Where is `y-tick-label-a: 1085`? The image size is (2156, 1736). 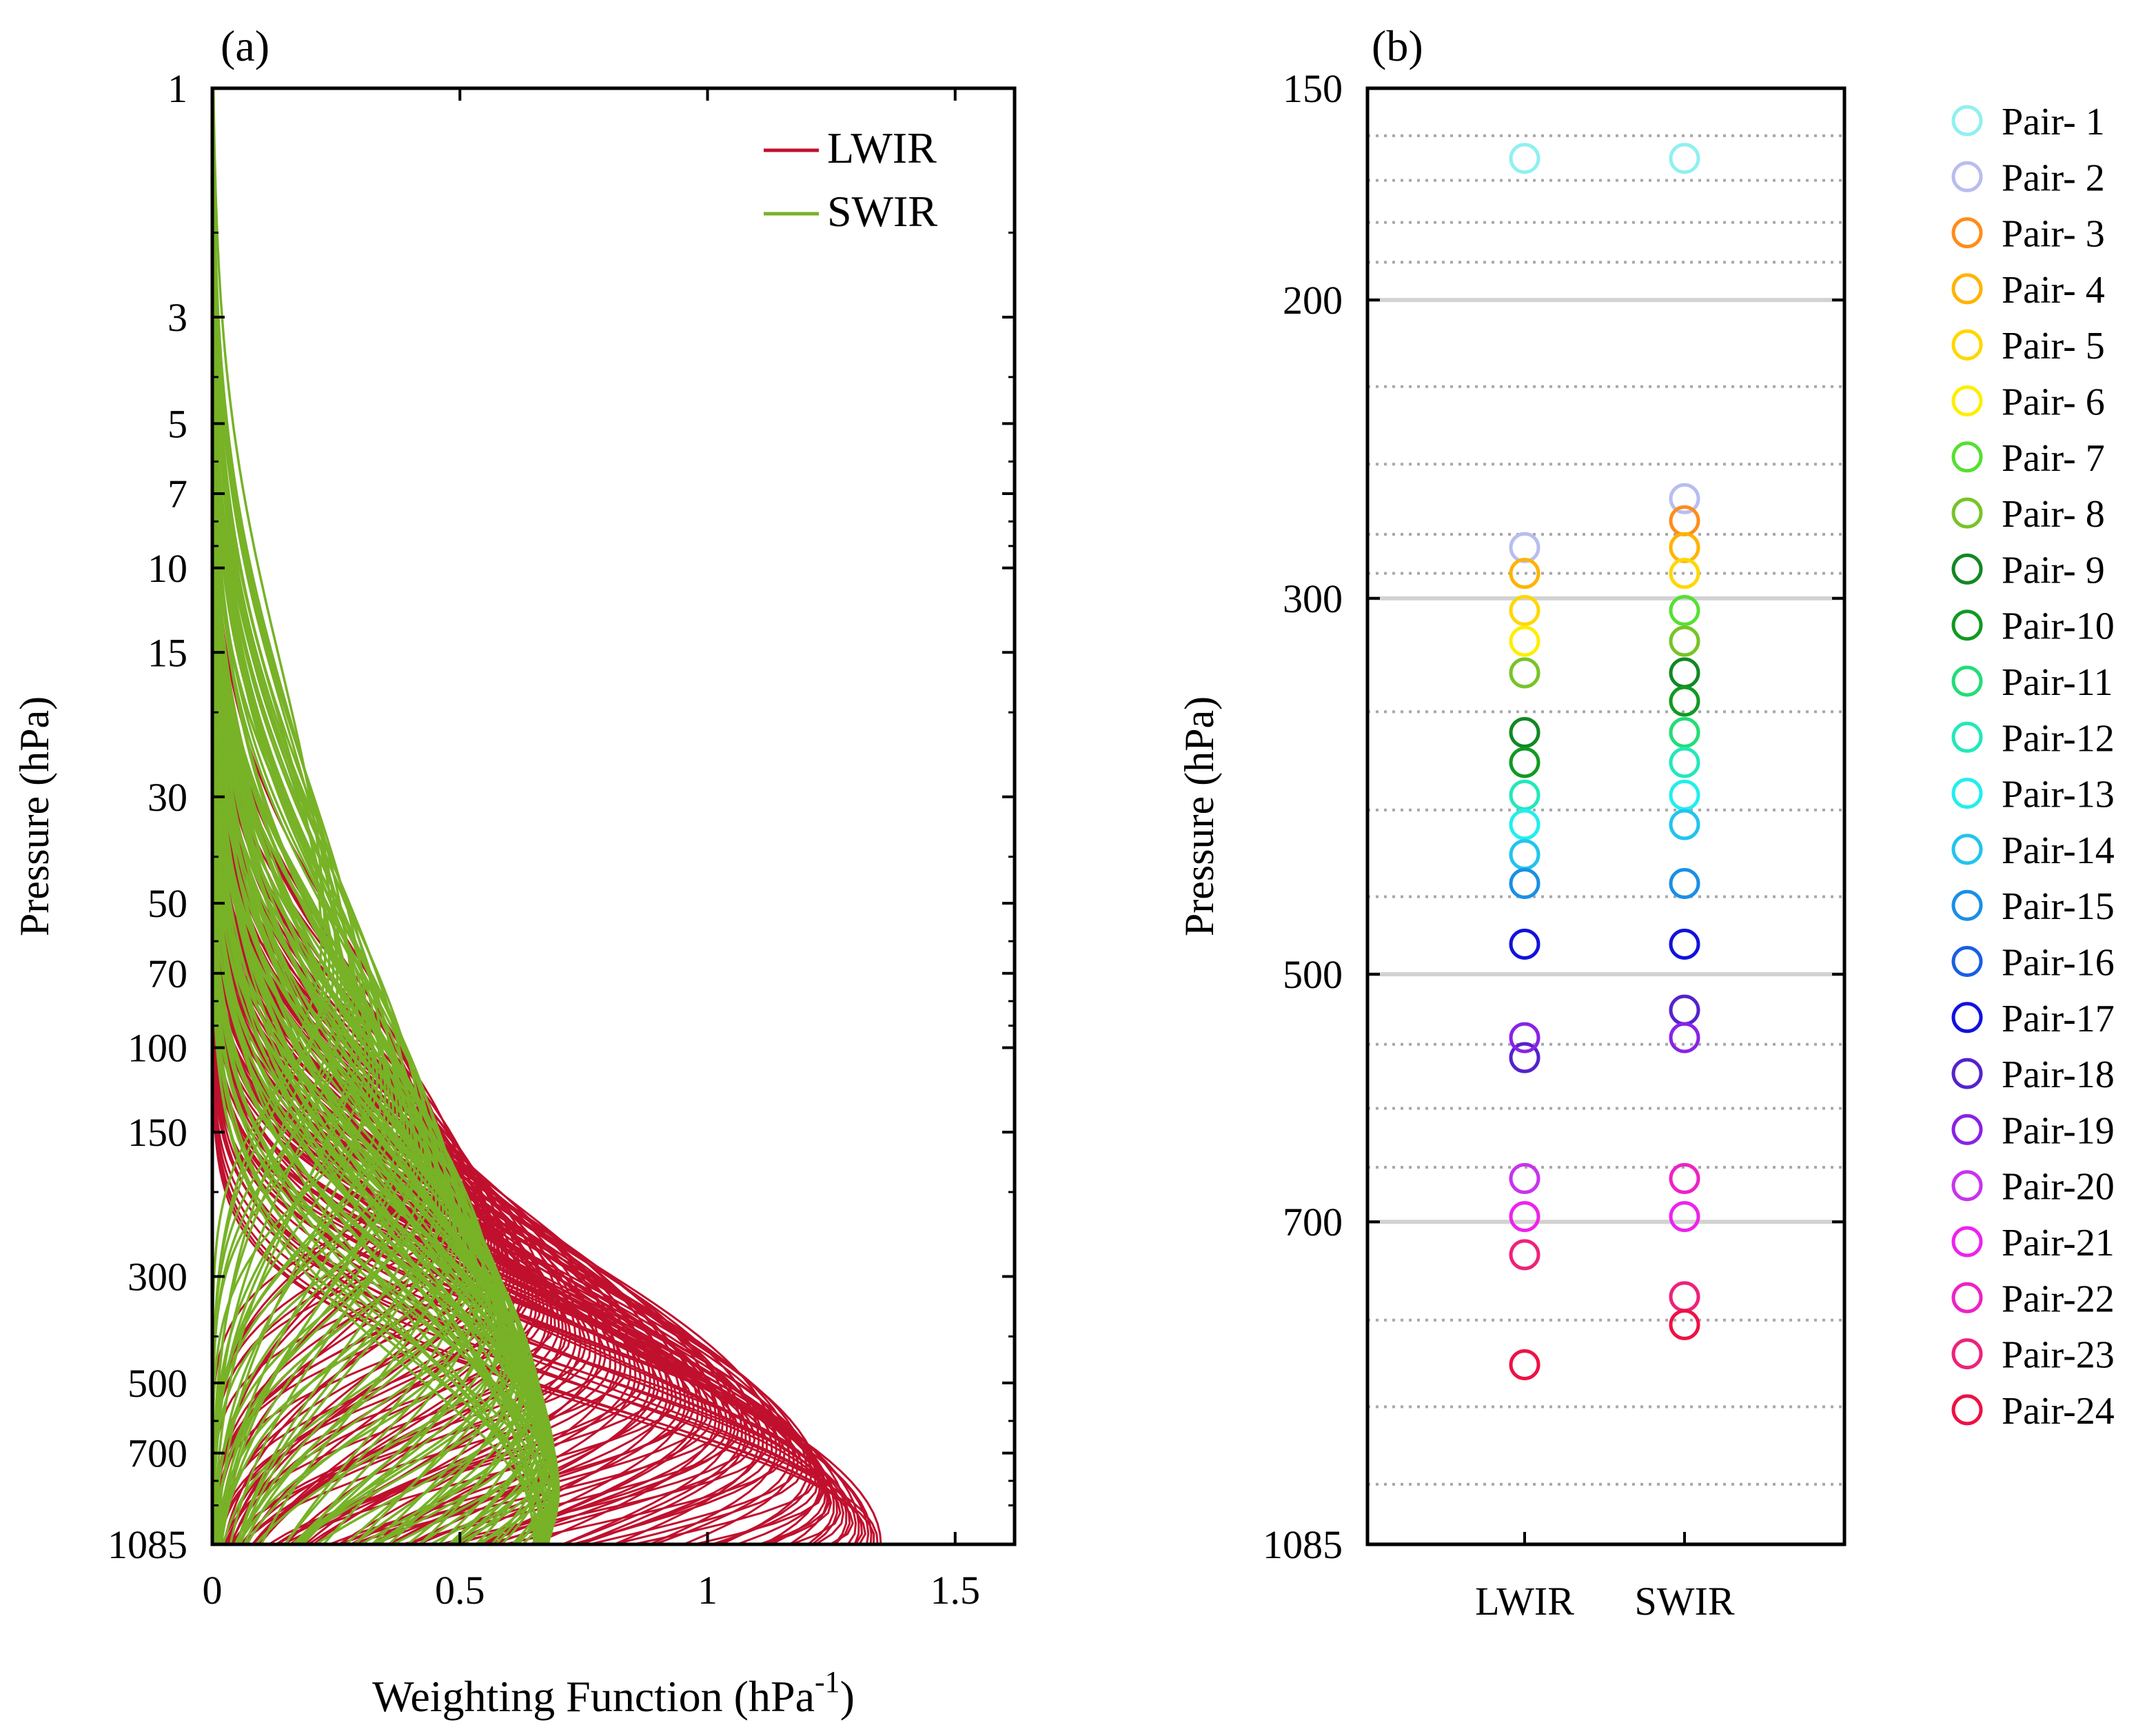
y-tick-label-a: 1085 is located at coordinates (147, 1544).